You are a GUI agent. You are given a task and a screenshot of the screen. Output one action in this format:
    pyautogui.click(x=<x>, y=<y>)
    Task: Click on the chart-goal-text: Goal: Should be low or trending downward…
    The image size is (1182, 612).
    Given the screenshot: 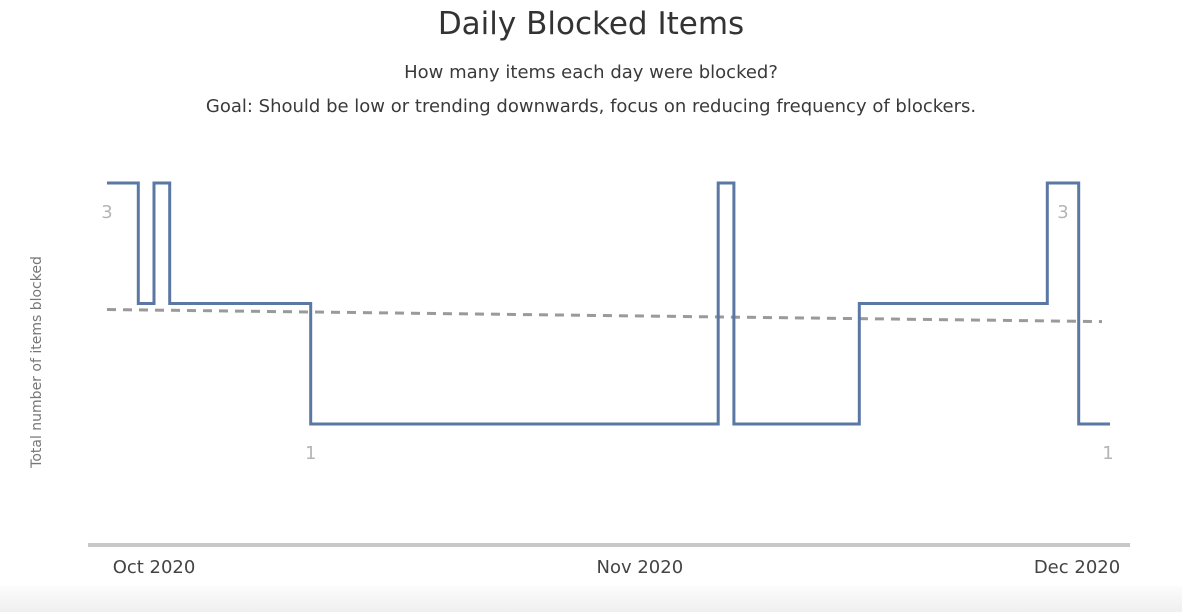 What is the action you would take?
    pyautogui.click(x=591, y=106)
    